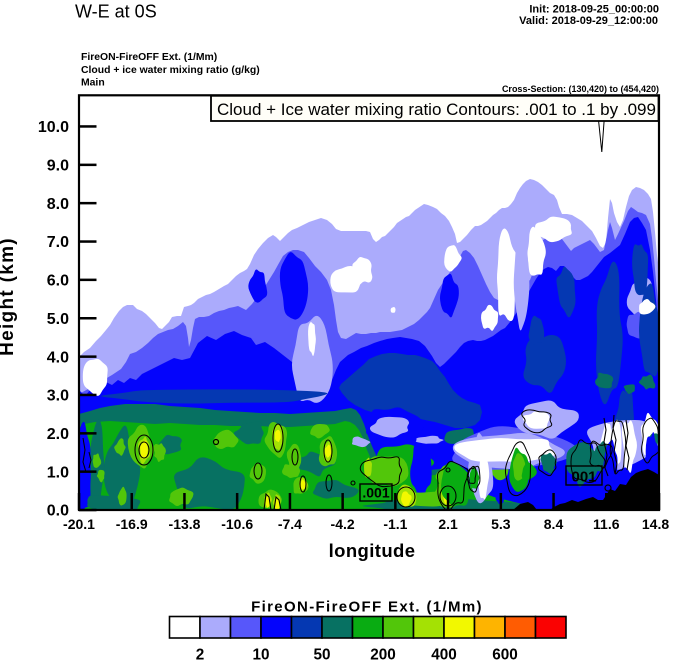 The width and height of the screenshot is (674, 667). Describe the element at coordinates (58, 166) in the screenshot. I see `svg-text: 9.0` at that location.